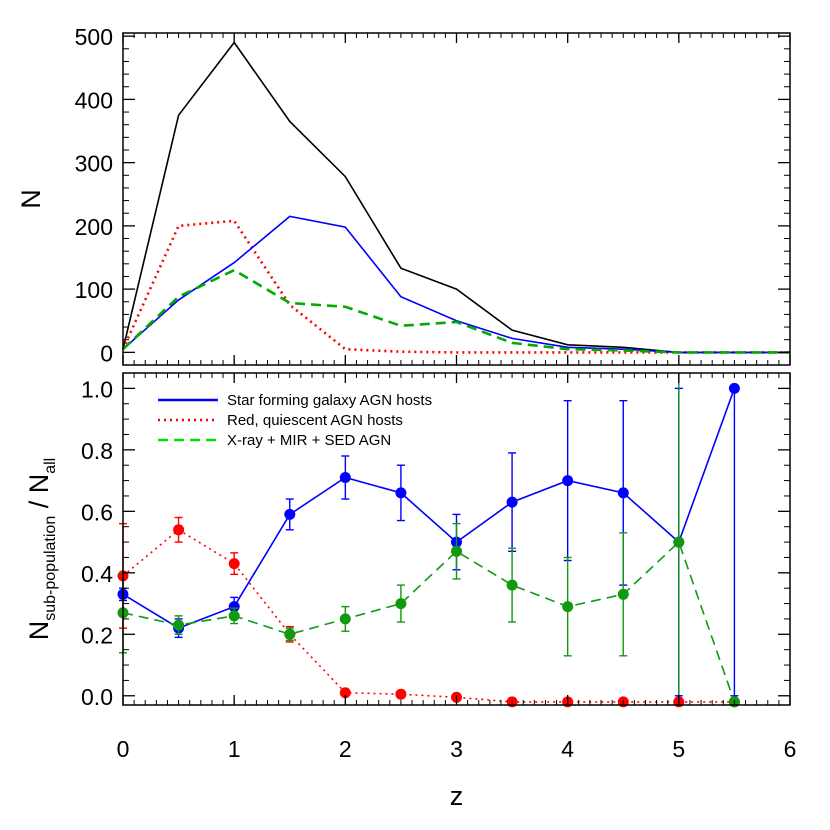  I want to click on ylabel-sub2: all, so click(50, 466).